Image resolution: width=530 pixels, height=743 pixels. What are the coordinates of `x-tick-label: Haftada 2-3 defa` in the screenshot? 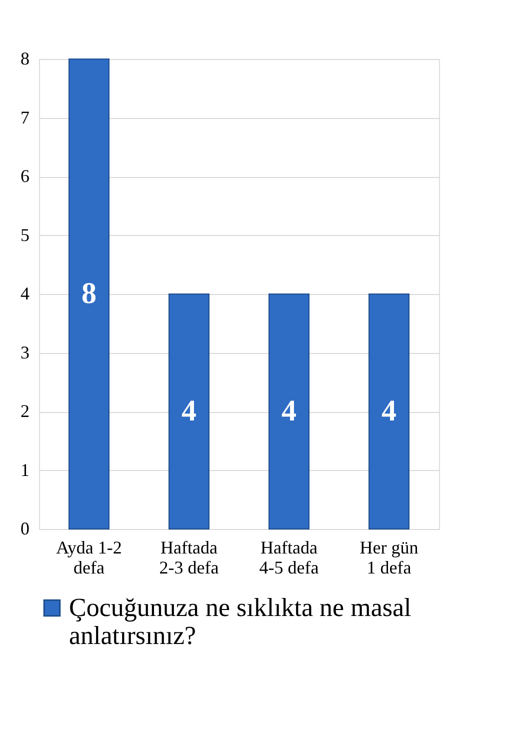 It's located at (189, 558).